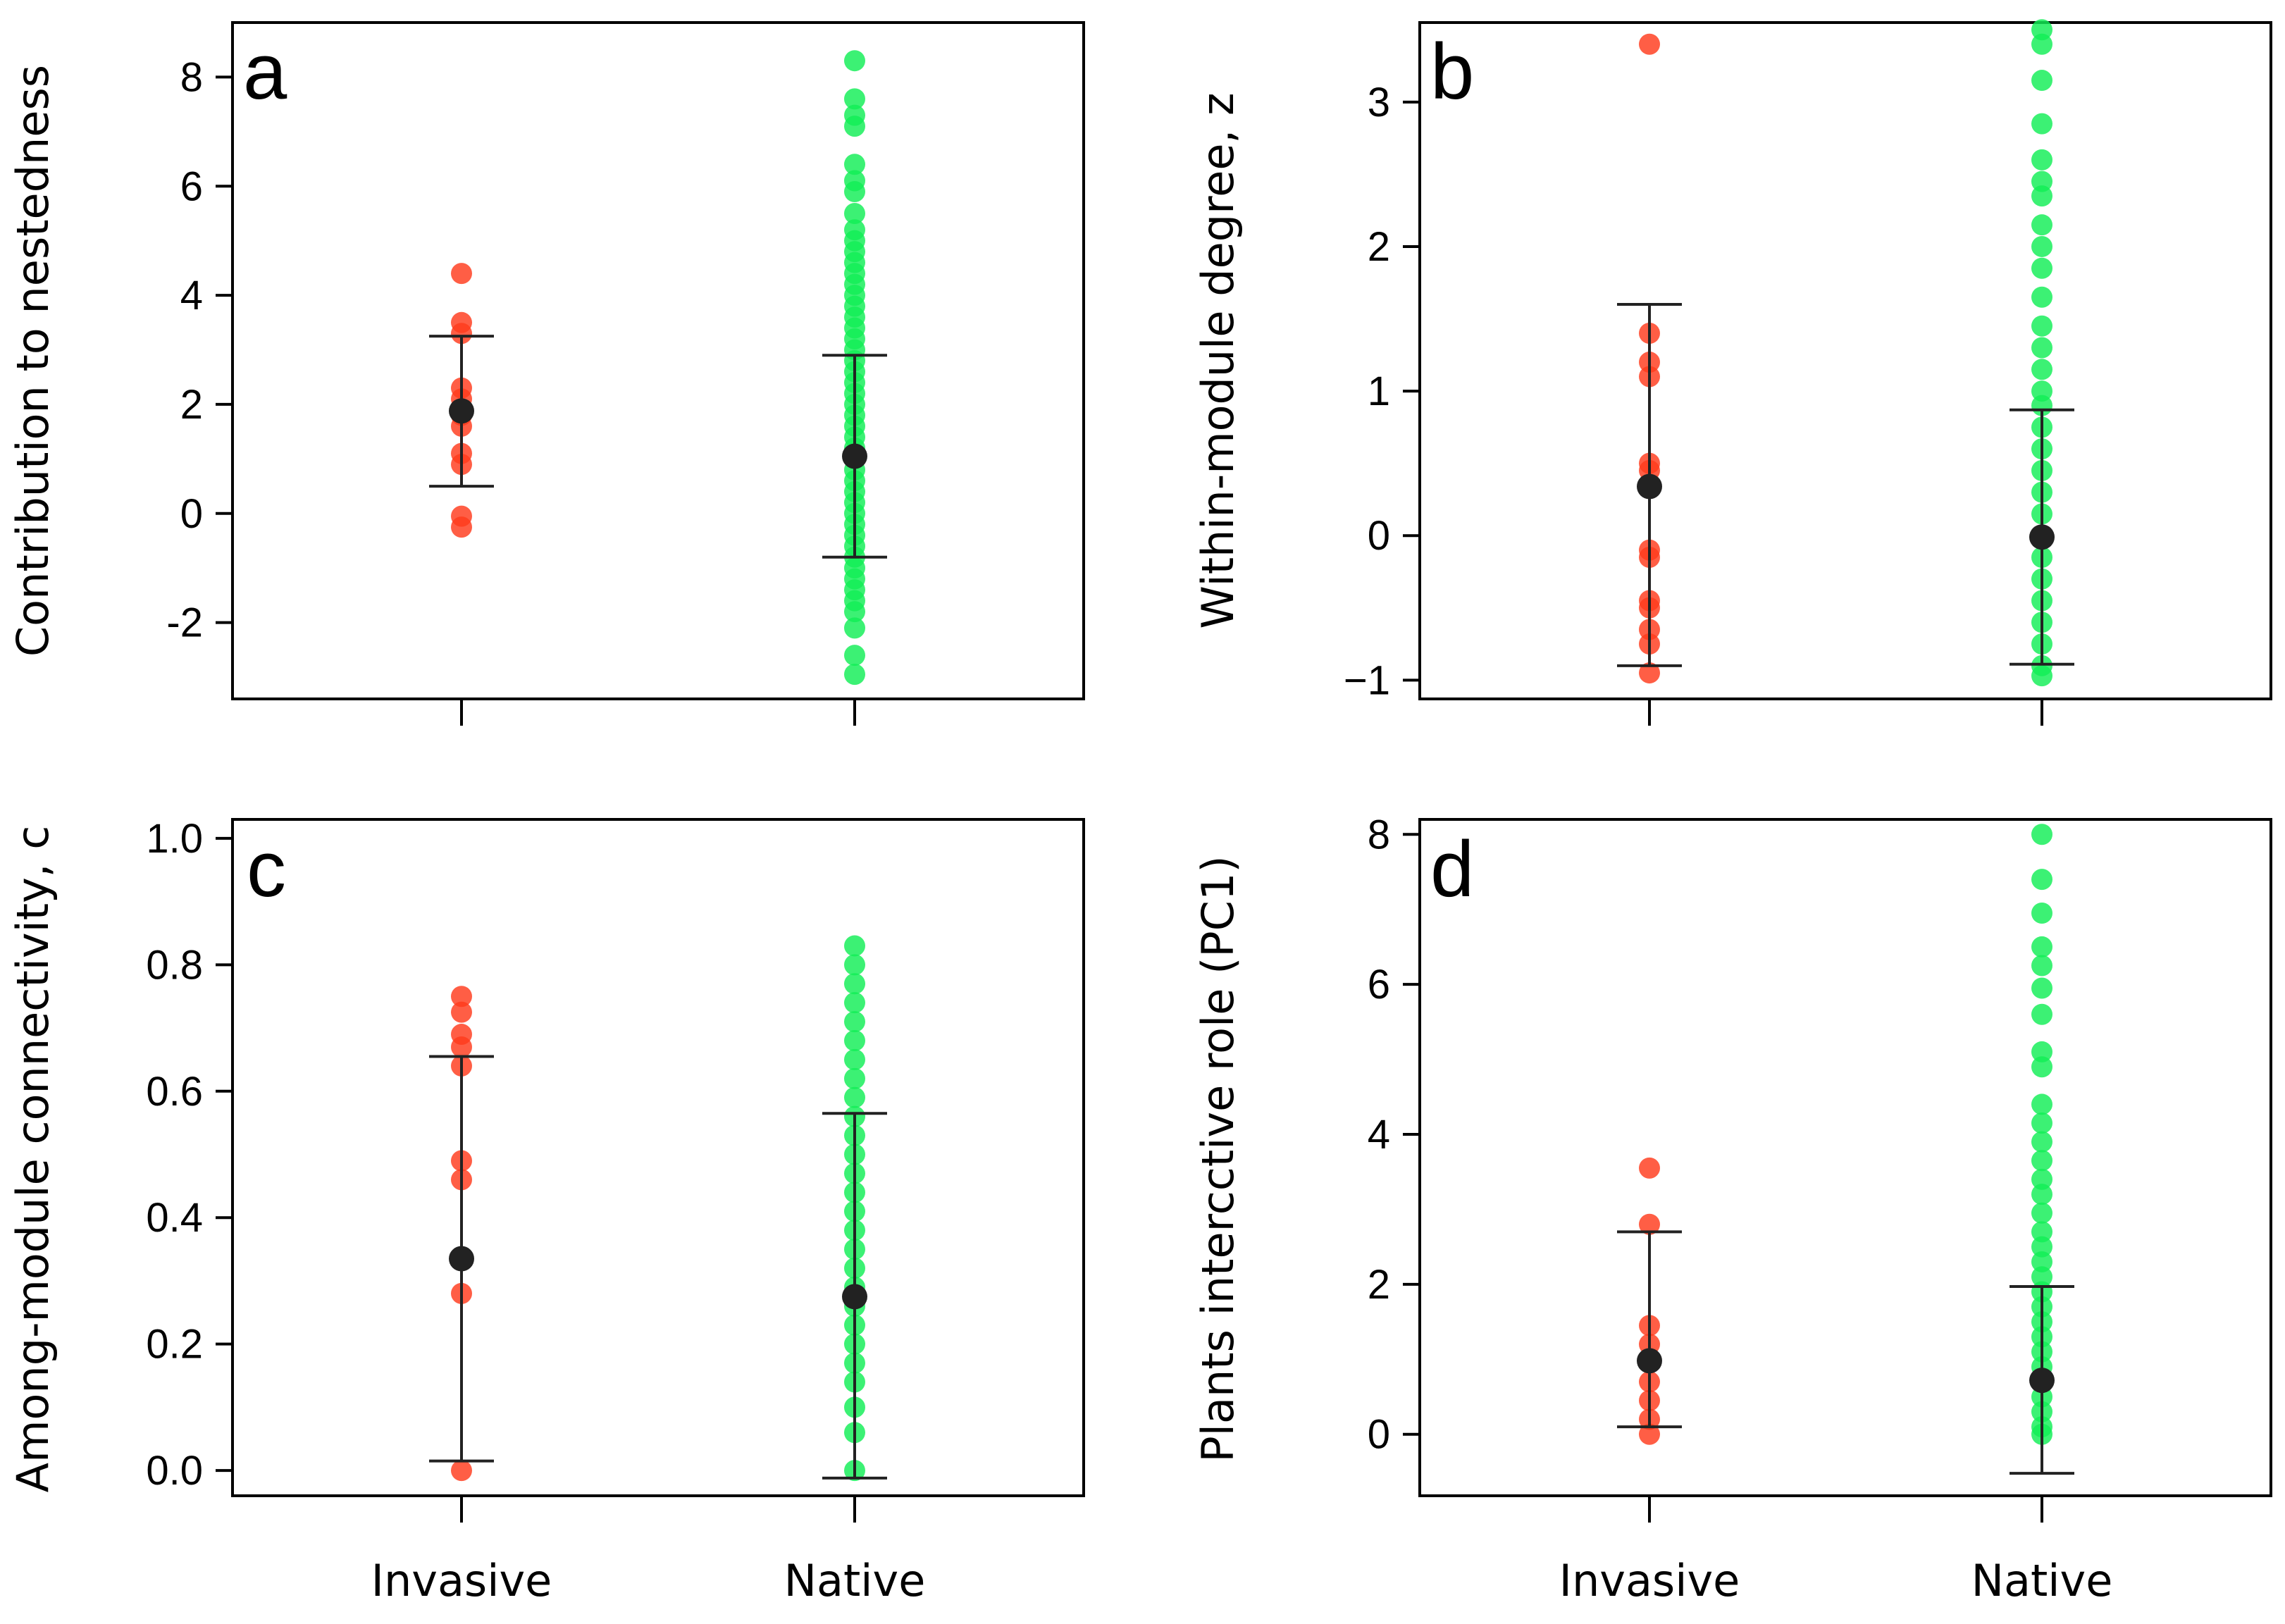  I want to click on group-label-invasive-right: Invasive, so click(1650, 1580).